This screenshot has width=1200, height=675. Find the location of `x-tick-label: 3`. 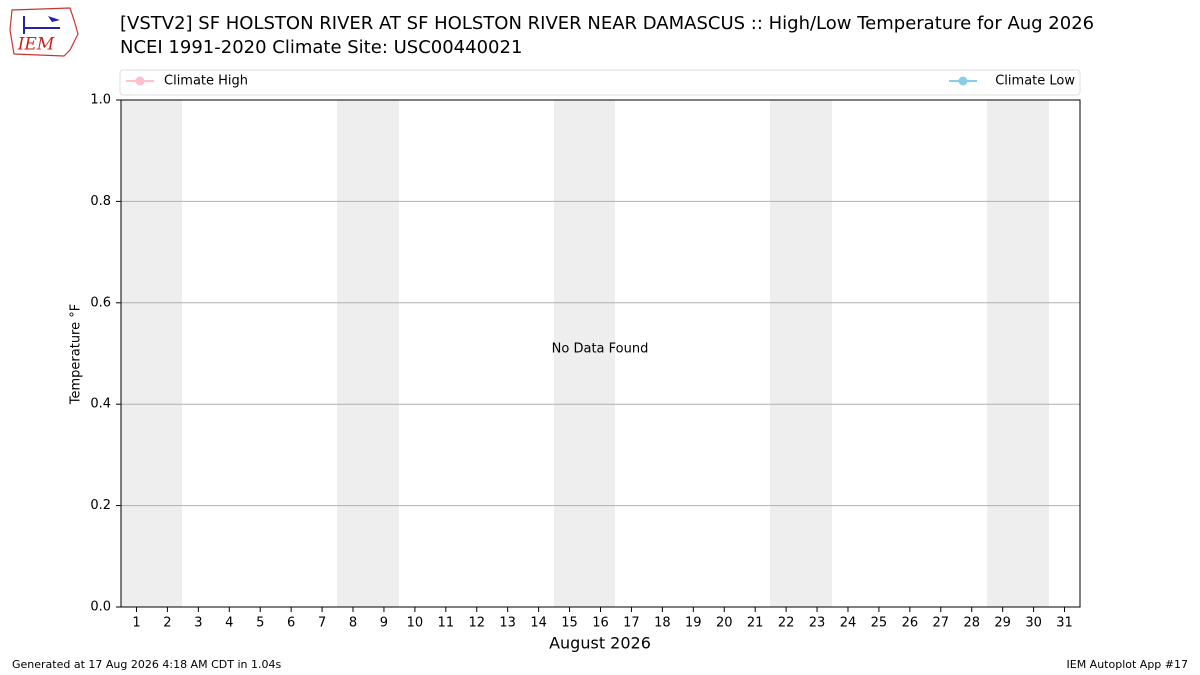

x-tick-label: 3 is located at coordinates (198, 623).